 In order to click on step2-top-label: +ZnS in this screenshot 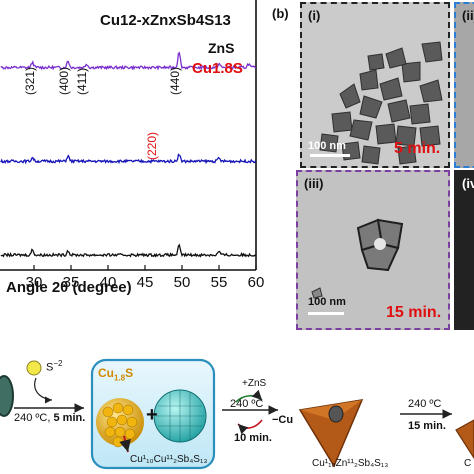, I will do `click(254, 383)`.